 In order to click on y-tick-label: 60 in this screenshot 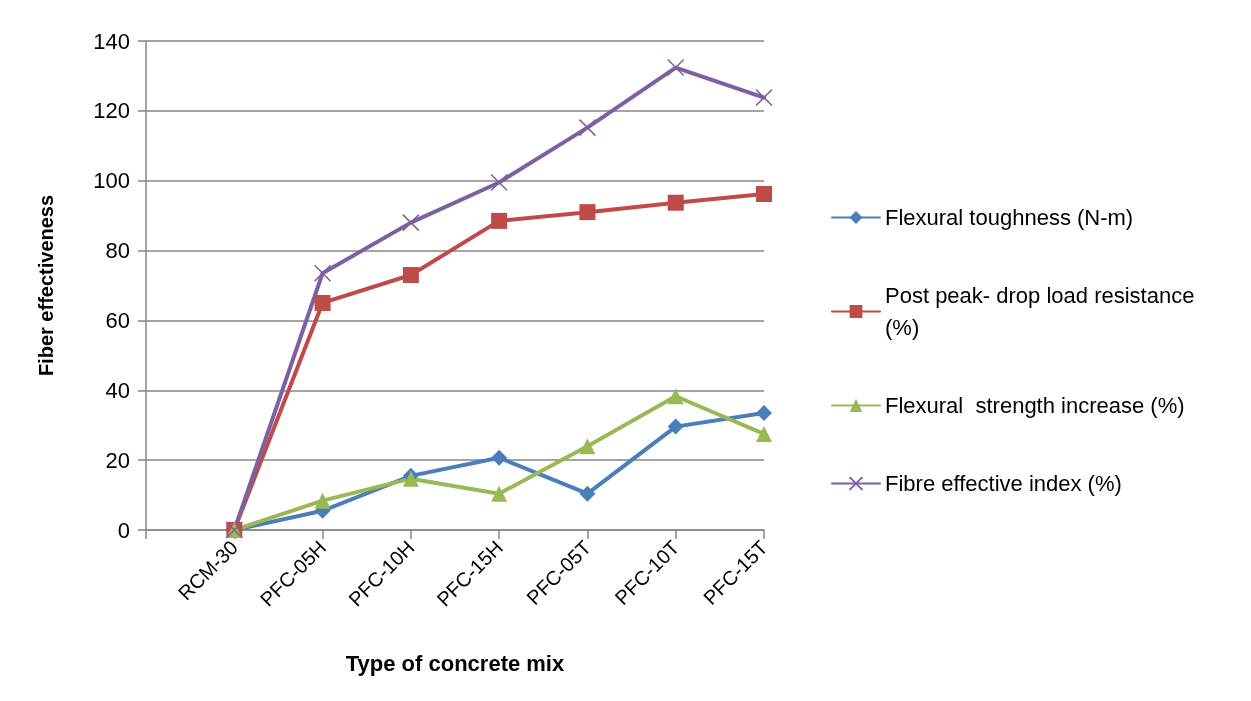, I will do `click(117, 320)`.